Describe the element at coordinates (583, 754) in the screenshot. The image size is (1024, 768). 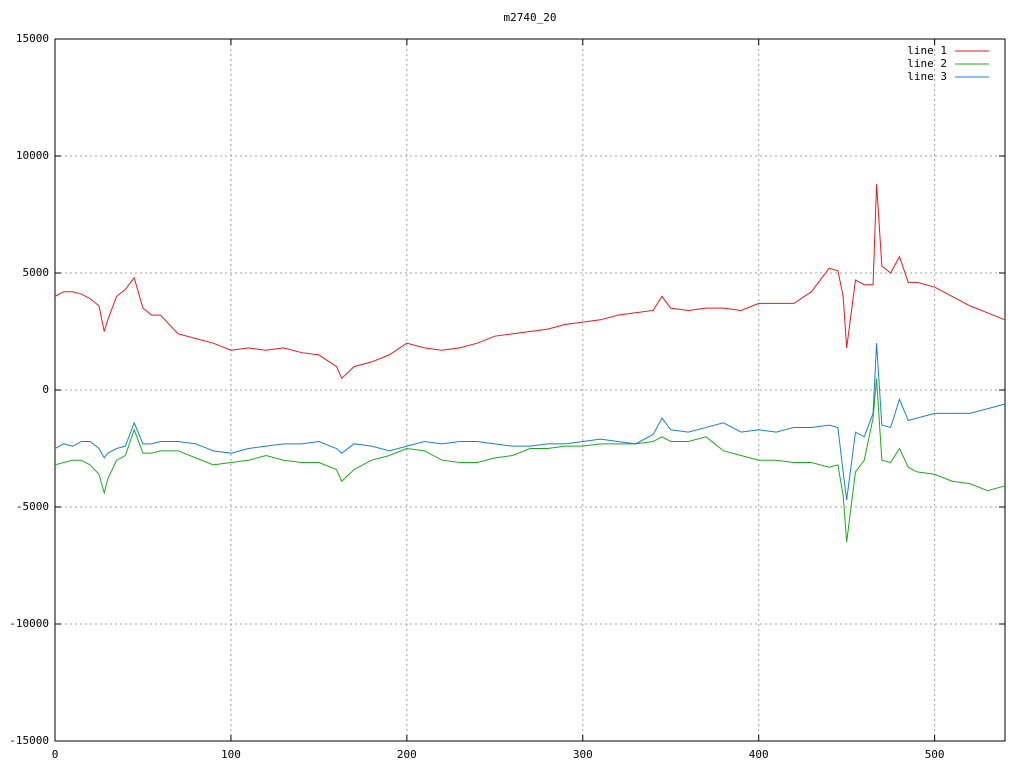
I see `x-tick-label: 300` at that location.